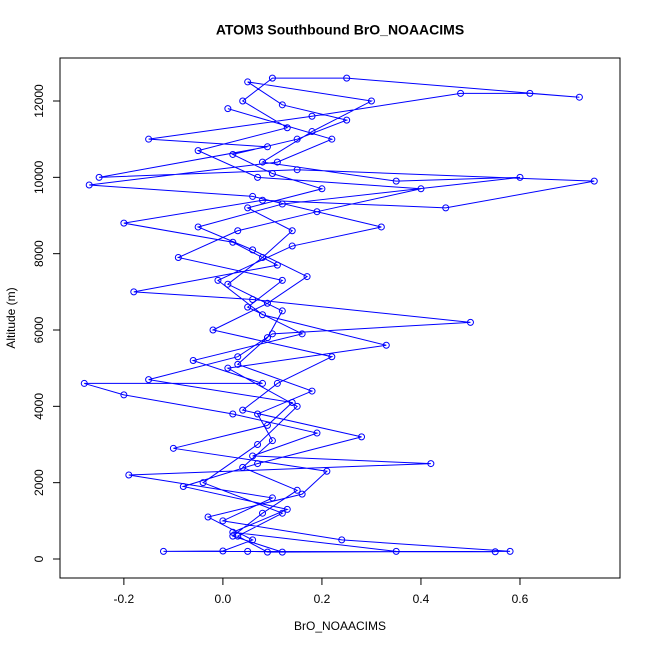 The image size is (650, 655). Describe the element at coordinates (421, 599) in the screenshot. I see `x-tick-label: 0.4` at that location.